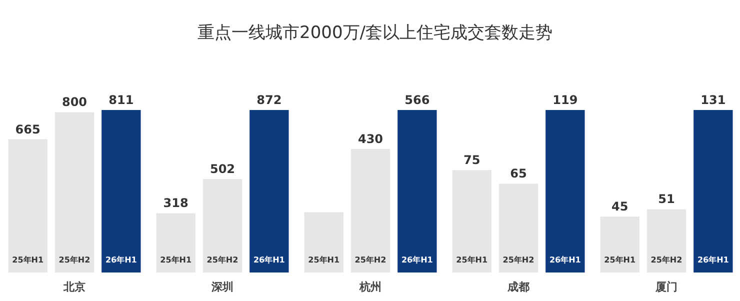 This screenshot has width=740, height=301. Describe the element at coordinates (223, 169) in the screenshot. I see `data-label: 502` at that location.